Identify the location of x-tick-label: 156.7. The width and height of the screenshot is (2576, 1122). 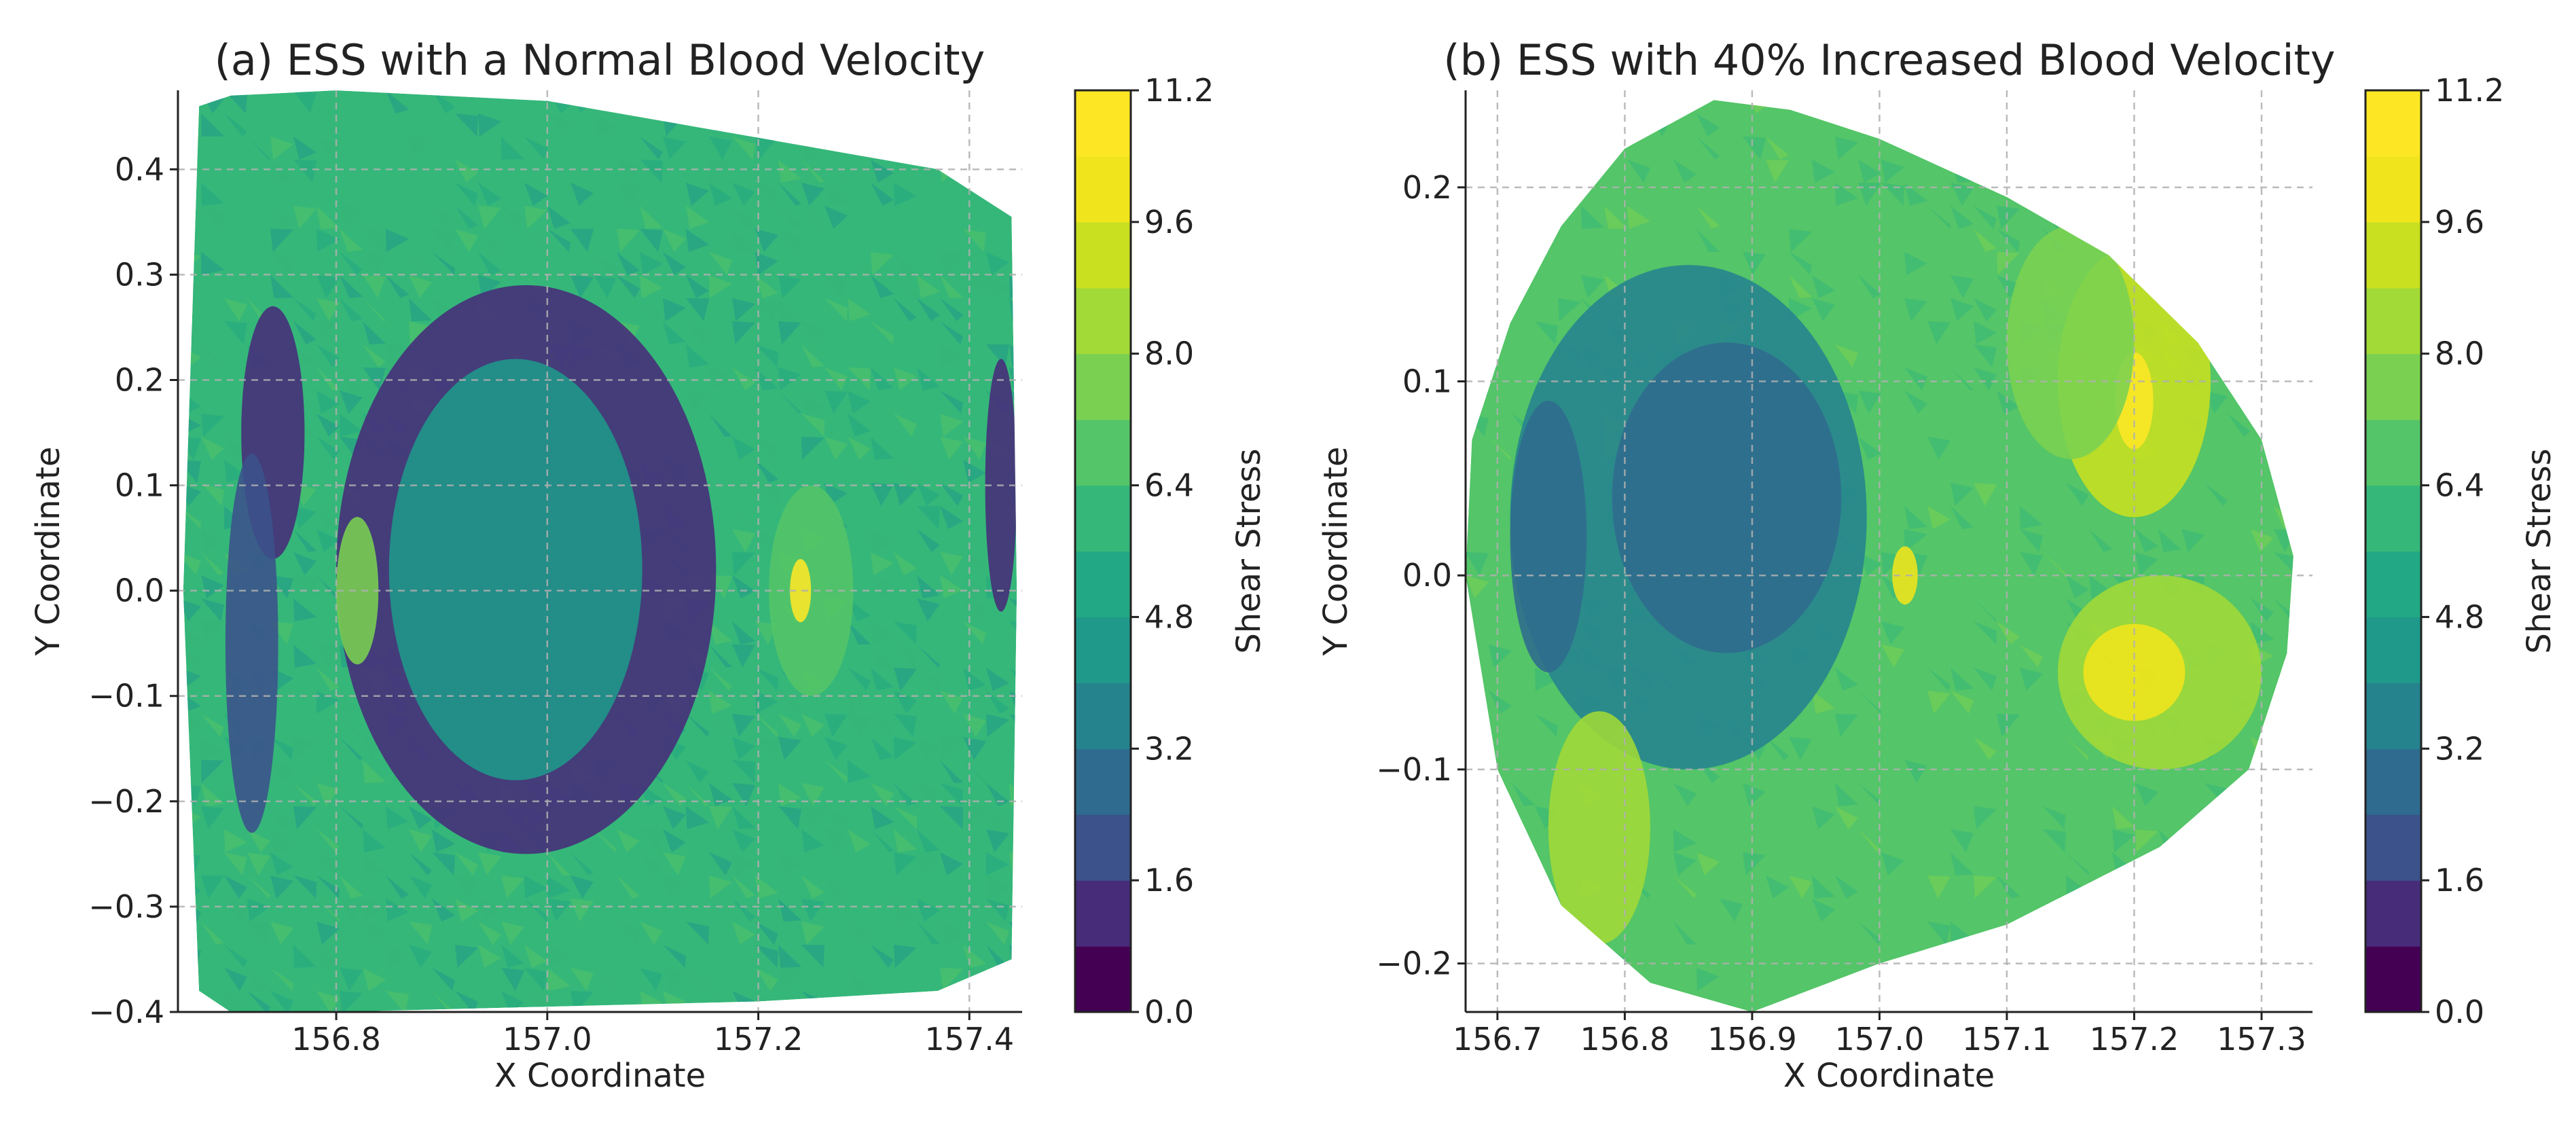
(1497, 1039).